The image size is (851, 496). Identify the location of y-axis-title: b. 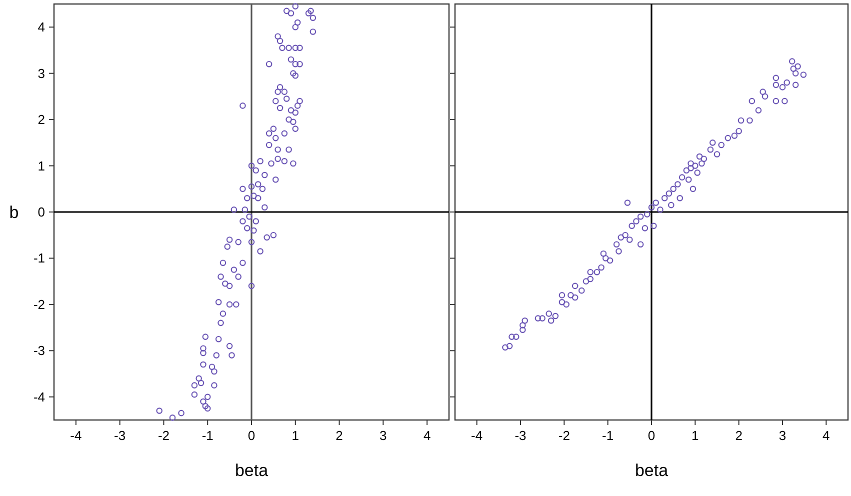
(14, 212).